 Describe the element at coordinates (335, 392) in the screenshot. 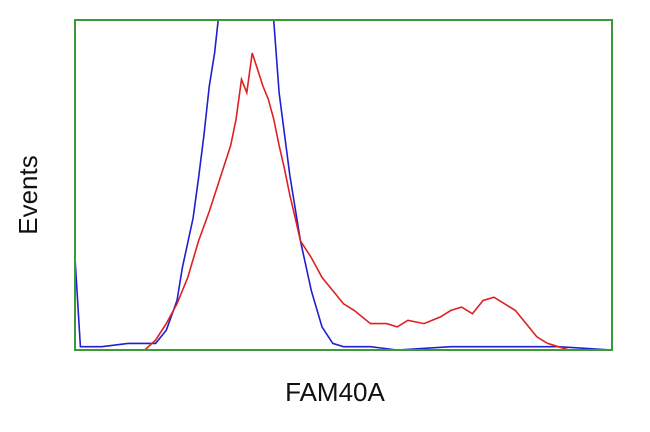

I see `x-axis-label: FAM40A` at that location.